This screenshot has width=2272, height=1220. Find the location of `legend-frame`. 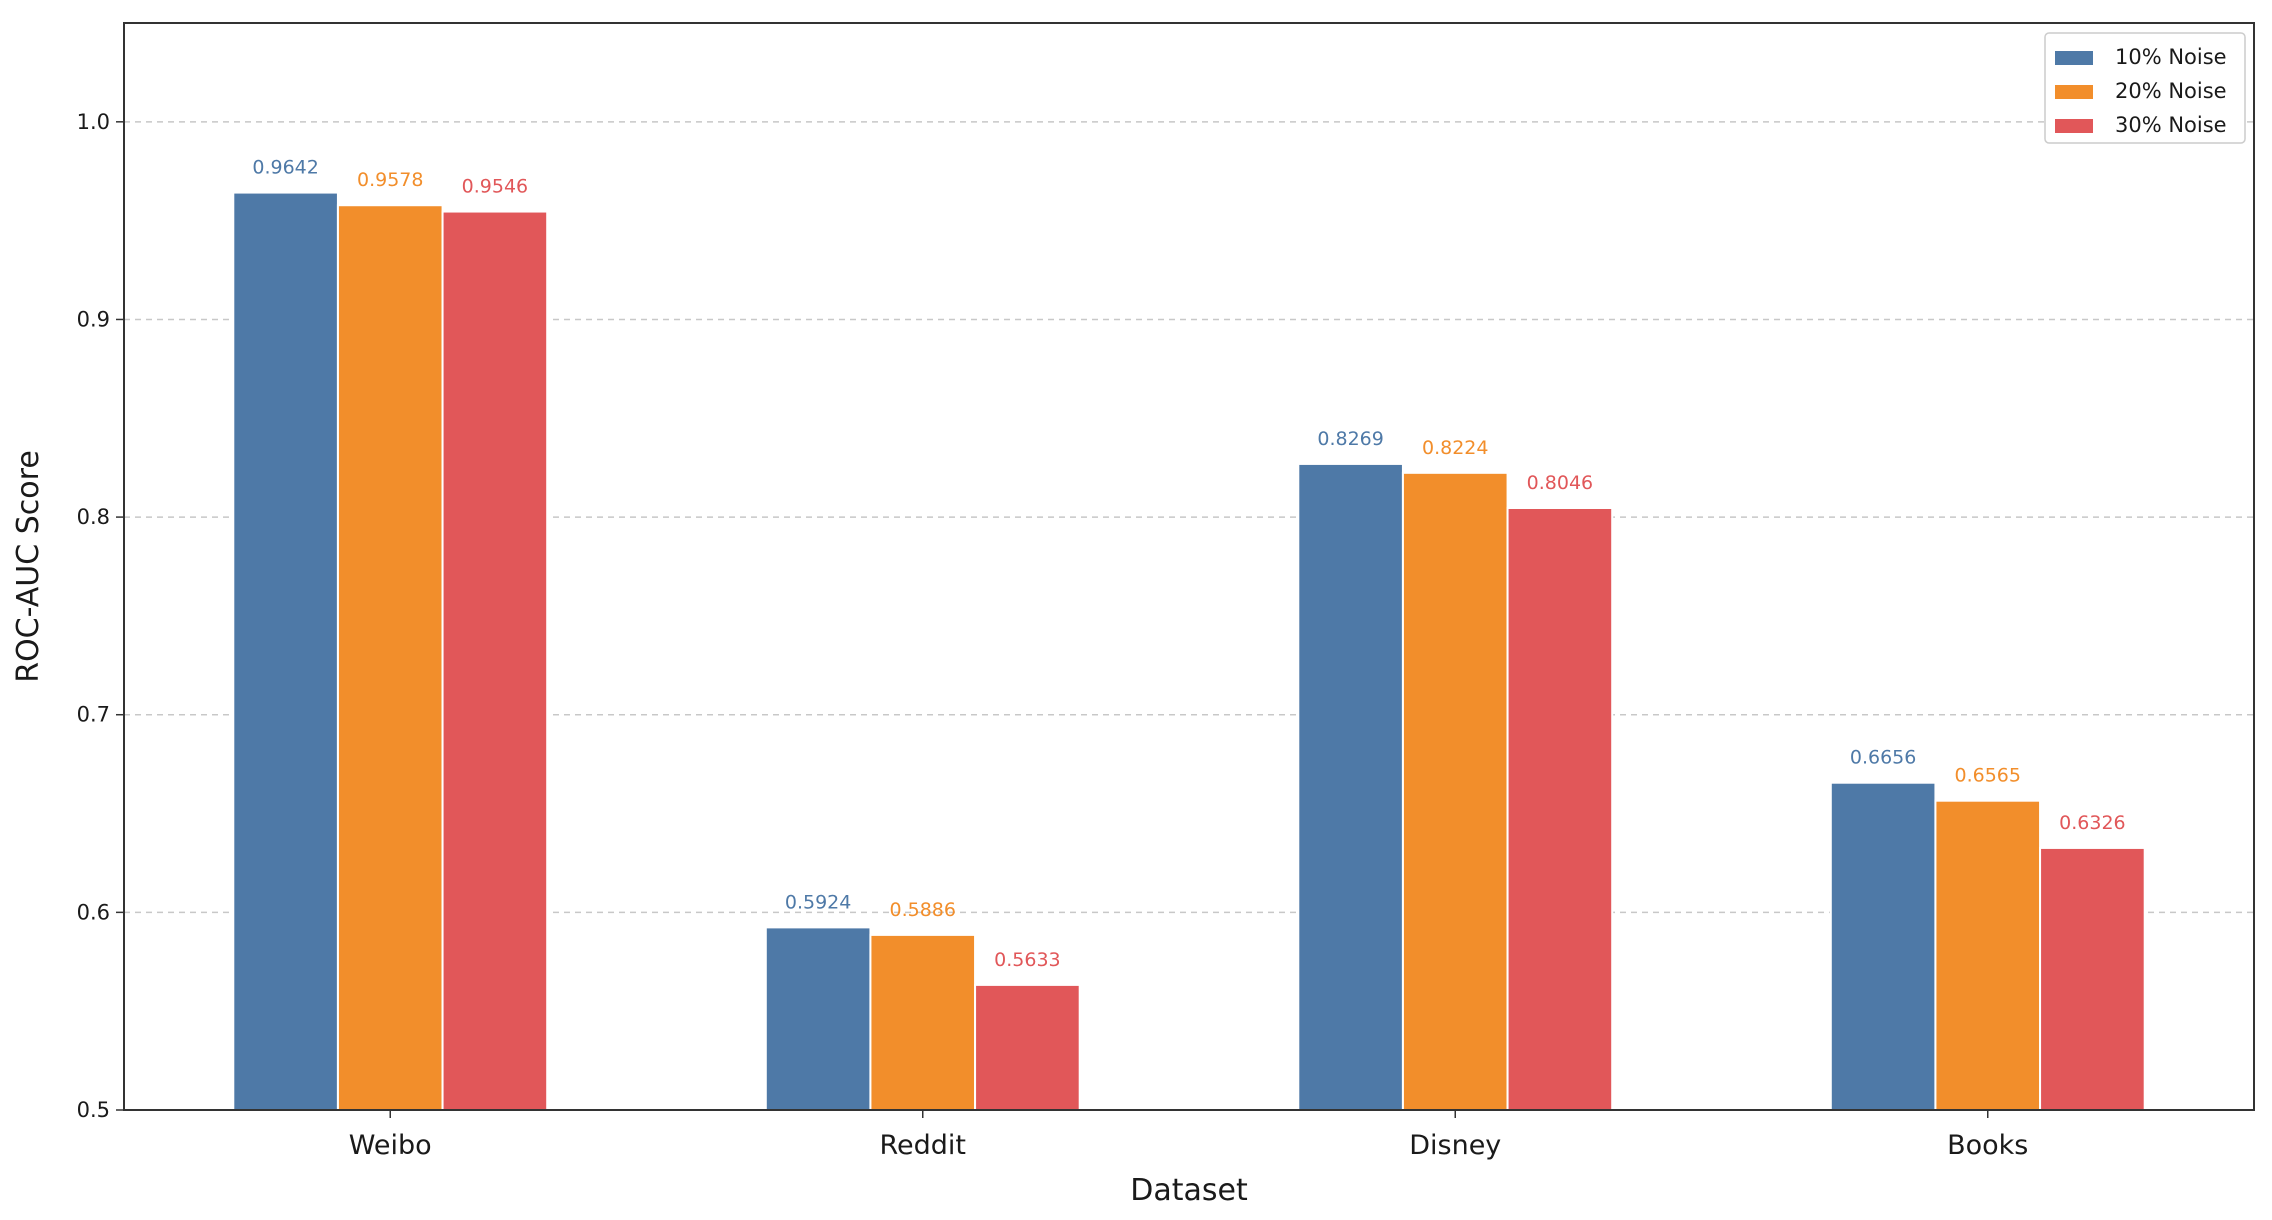

legend-frame is located at coordinates (2145, 88).